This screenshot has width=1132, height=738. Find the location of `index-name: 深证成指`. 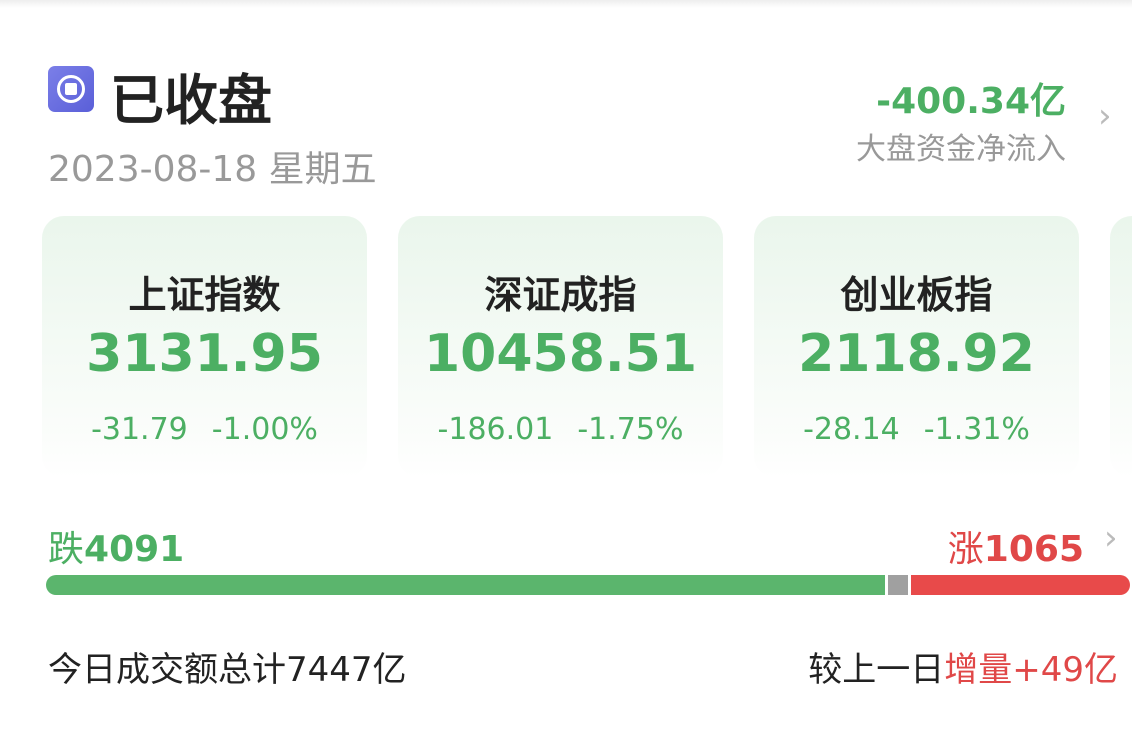

index-name: 深证成指 is located at coordinates (560, 295).